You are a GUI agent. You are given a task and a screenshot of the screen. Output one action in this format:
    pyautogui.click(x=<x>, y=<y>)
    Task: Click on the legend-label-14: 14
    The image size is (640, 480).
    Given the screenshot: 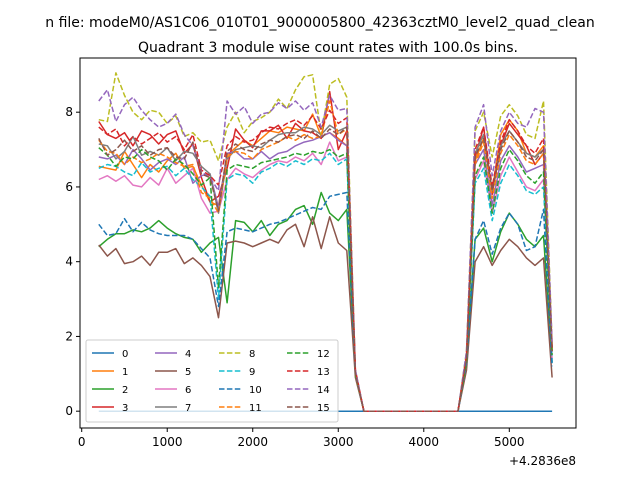 What is the action you would take?
    pyautogui.click(x=323, y=390)
    